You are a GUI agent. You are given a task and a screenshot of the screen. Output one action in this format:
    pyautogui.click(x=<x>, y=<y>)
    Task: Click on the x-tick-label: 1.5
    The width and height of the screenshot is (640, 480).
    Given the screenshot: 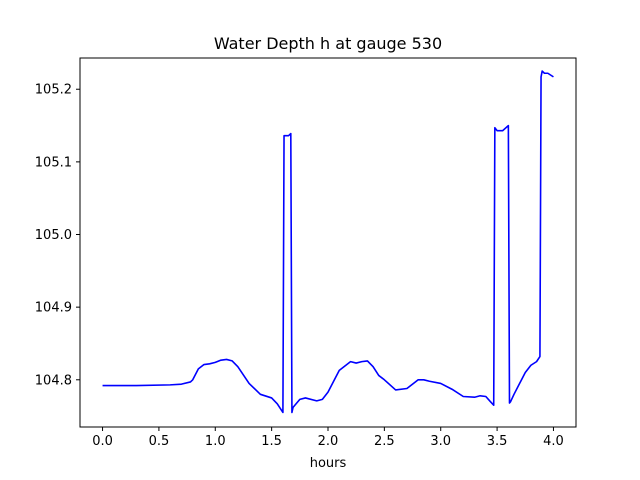 What is the action you would take?
    pyautogui.click(x=271, y=441)
    